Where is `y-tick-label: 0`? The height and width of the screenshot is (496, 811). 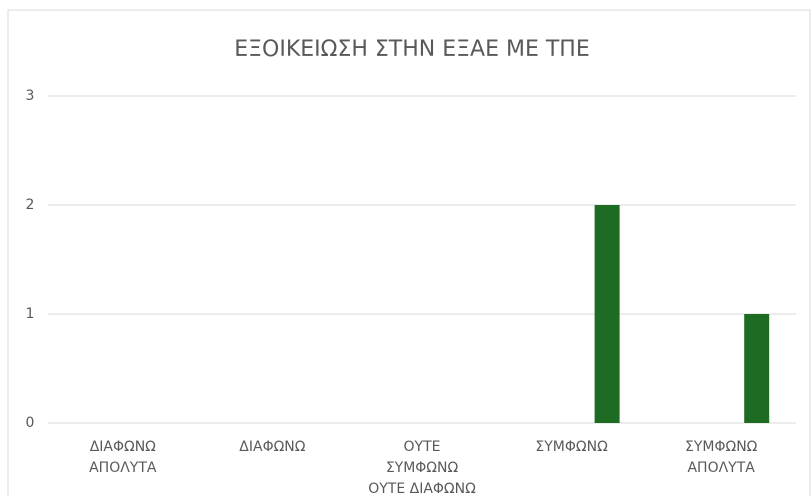
y-tick-label: 0 is located at coordinates (30, 423).